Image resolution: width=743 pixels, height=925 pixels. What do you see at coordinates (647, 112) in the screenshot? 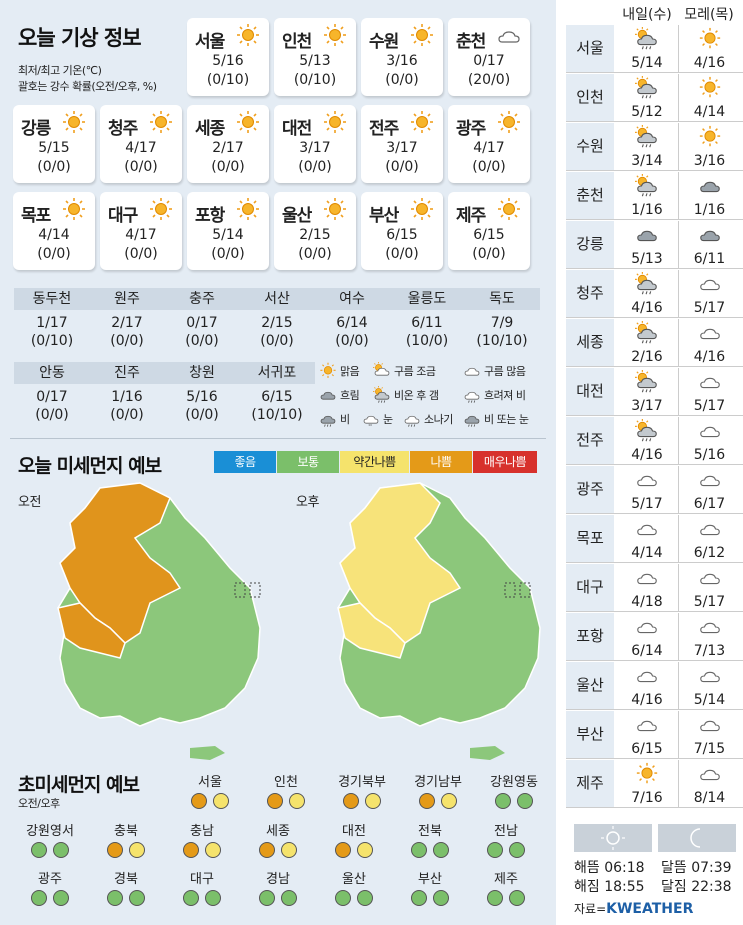
I see `day1-temp: 5/12` at bounding box center [647, 112].